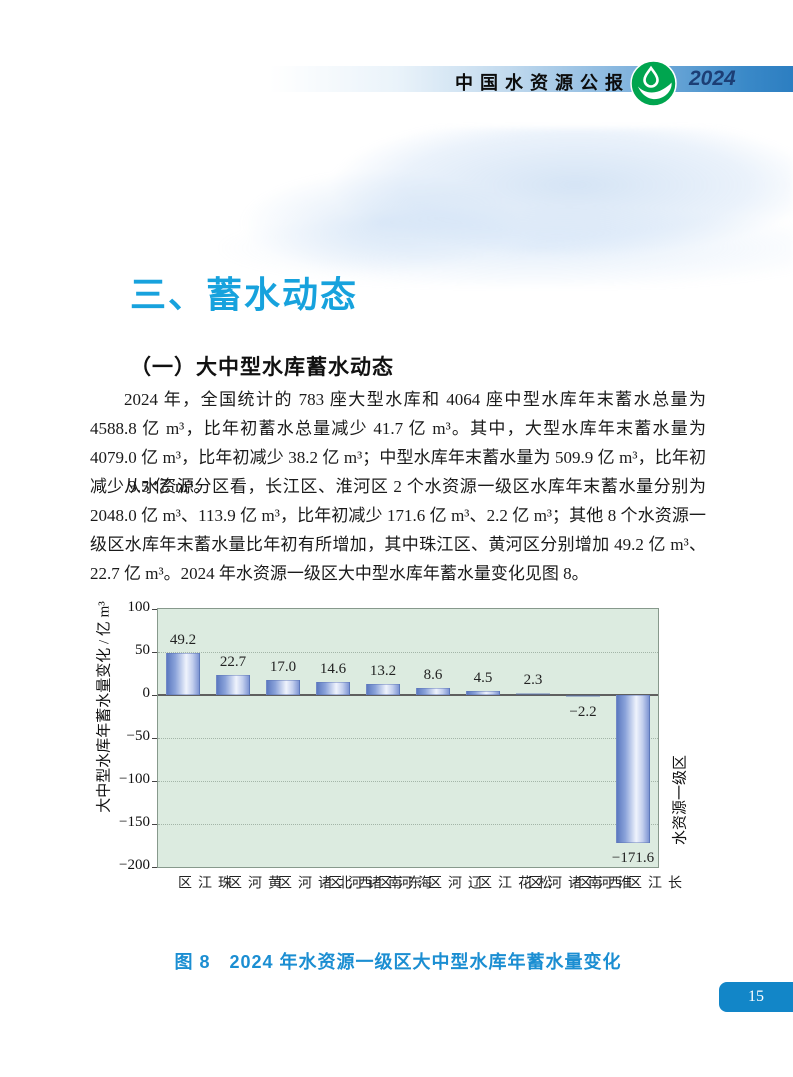 The height and width of the screenshot is (1077, 793). Describe the element at coordinates (283, 667) in the screenshot. I see `bar-value-label: 17.0` at that location.